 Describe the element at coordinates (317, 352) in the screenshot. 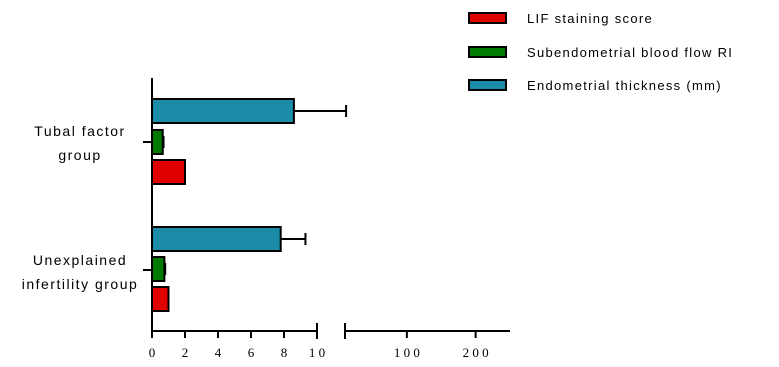

I see `x-tick-label: 1 0` at that location.